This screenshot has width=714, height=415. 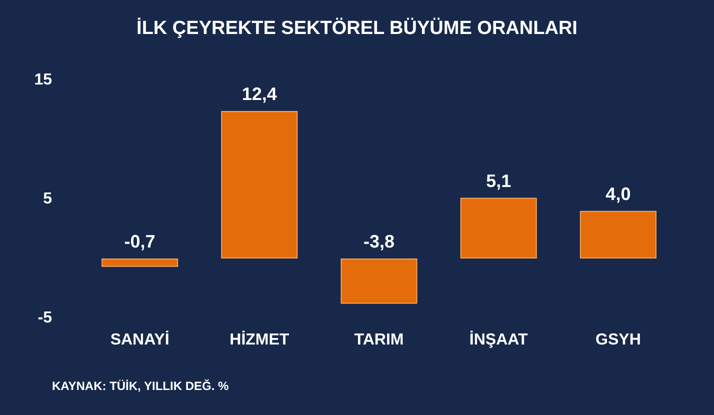 I want to click on chart-title: İLK ÇEYREKTE SEKTÖREL BÜYÜME ORANLARI, so click(x=357, y=28).